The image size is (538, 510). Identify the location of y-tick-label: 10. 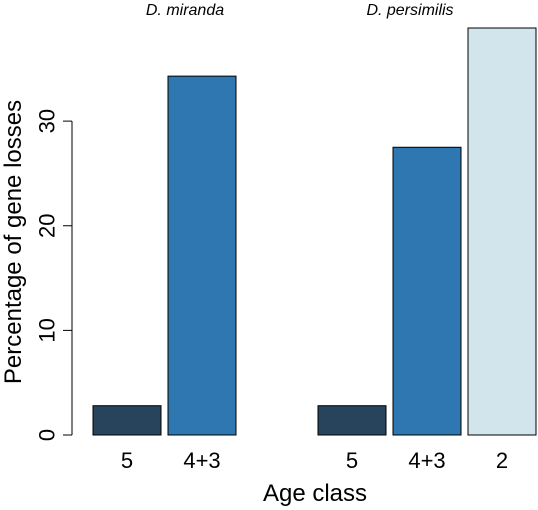
(47, 330).